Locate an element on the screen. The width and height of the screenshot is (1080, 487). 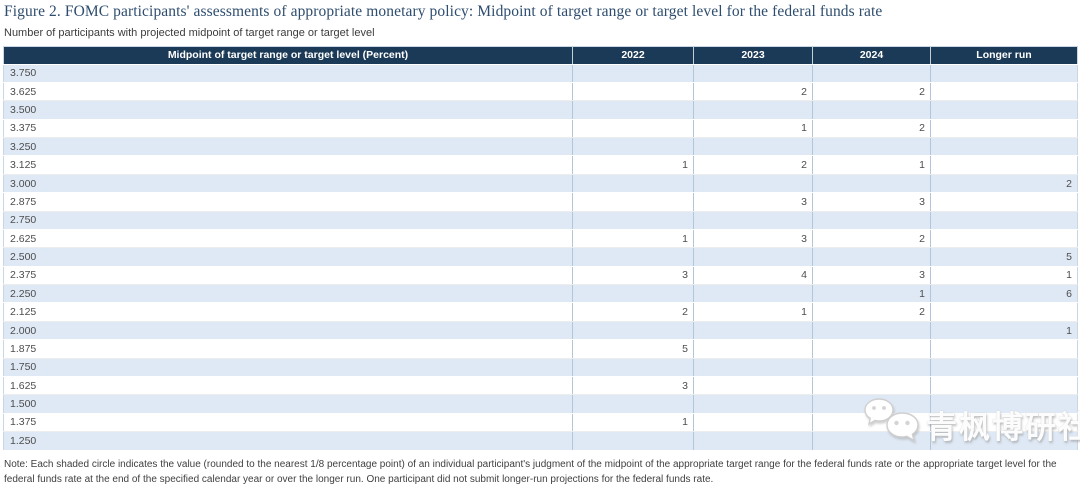
table-row: 1.375 1 is located at coordinates (540, 423).